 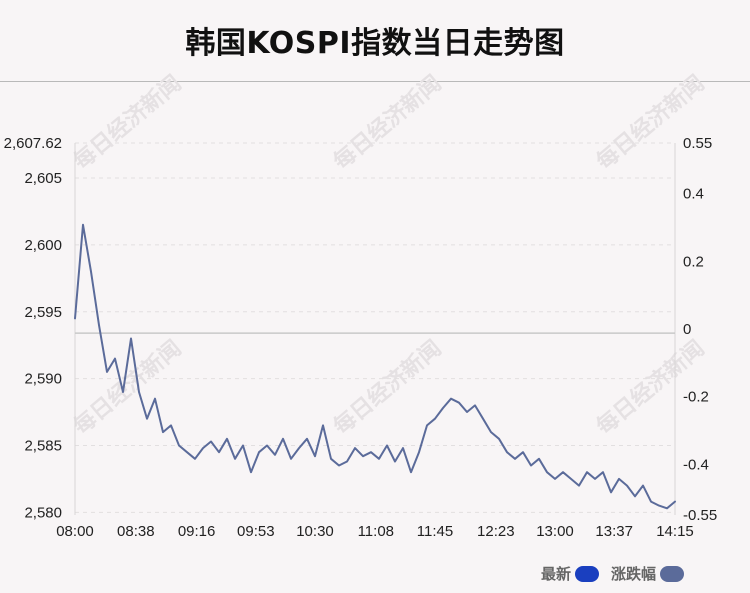 I want to click on x-tick-label: 09:16, so click(x=197, y=531).